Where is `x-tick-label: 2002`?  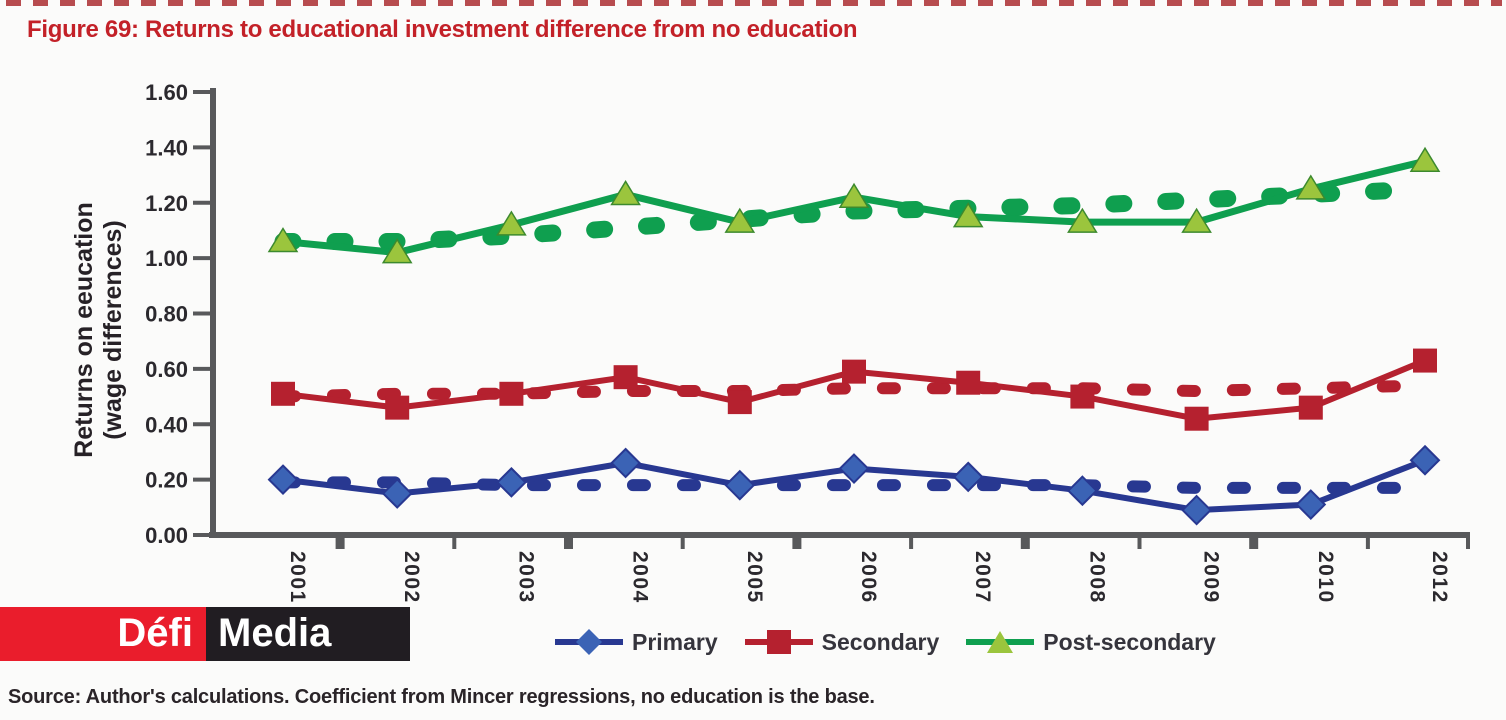 x-tick-label: 2002 is located at coordinates (411, 577).